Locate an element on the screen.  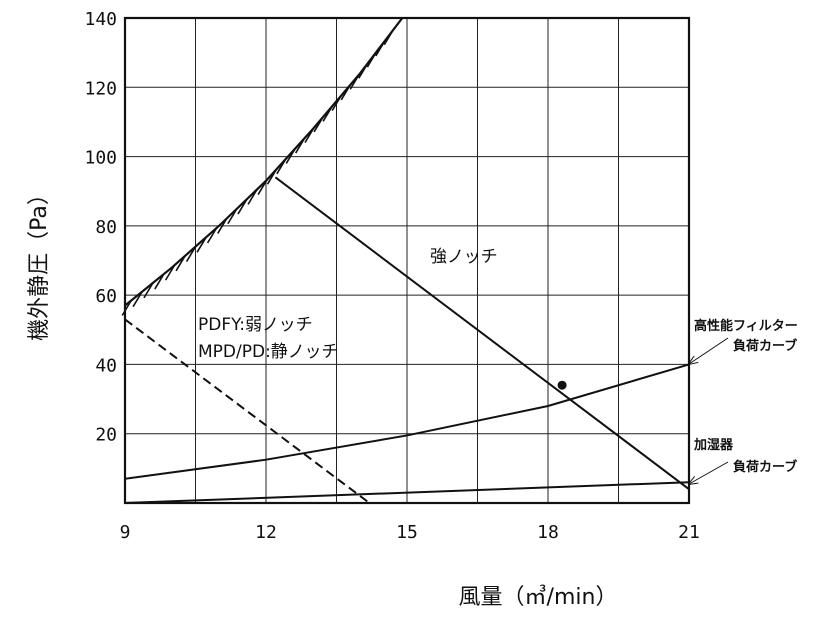
y-tick-label: 100 is located at coordinates (100, 158).